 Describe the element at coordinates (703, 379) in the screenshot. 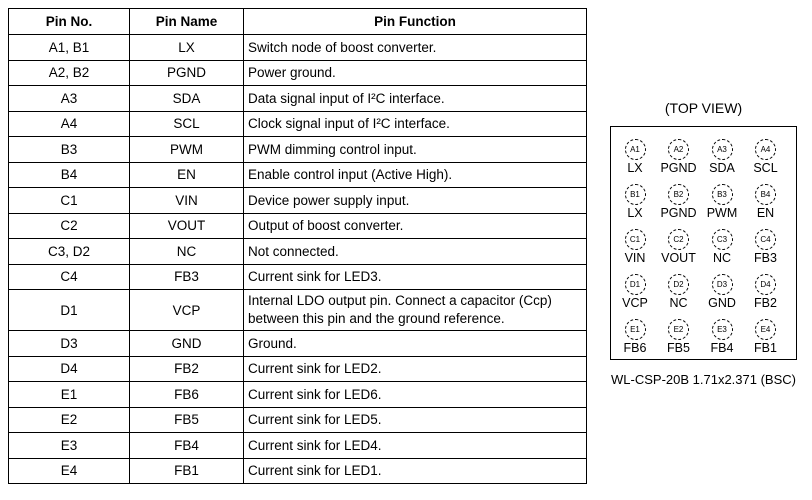

I see `package-caption: WL-CSP-20B 1.71x2.371 (BSC)` at that location.